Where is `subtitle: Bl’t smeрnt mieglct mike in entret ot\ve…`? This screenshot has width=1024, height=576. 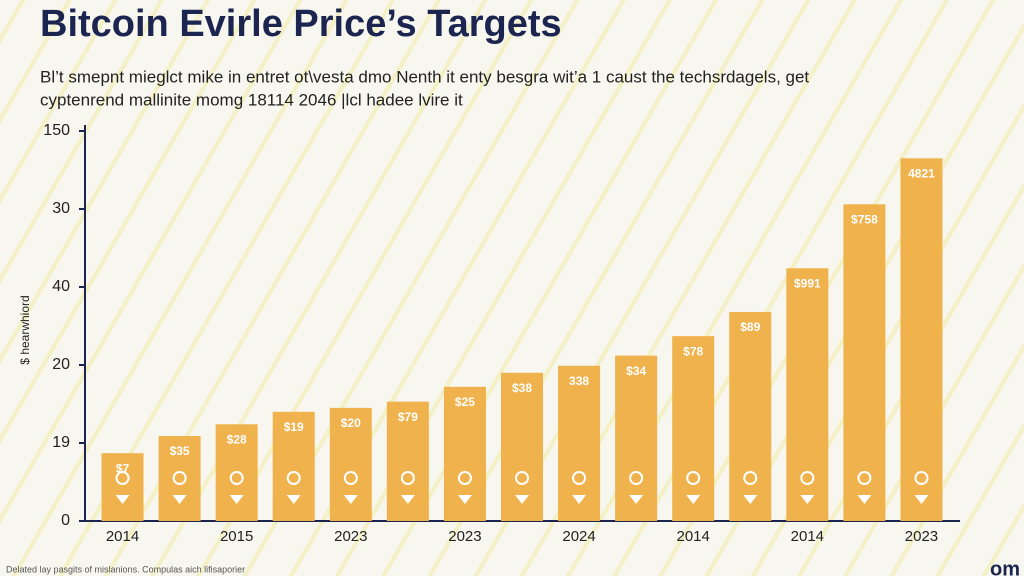
subtitle: Bl’t smeрnt mieglct mike in entret ot\ve… is located at coordinates (424, 76).